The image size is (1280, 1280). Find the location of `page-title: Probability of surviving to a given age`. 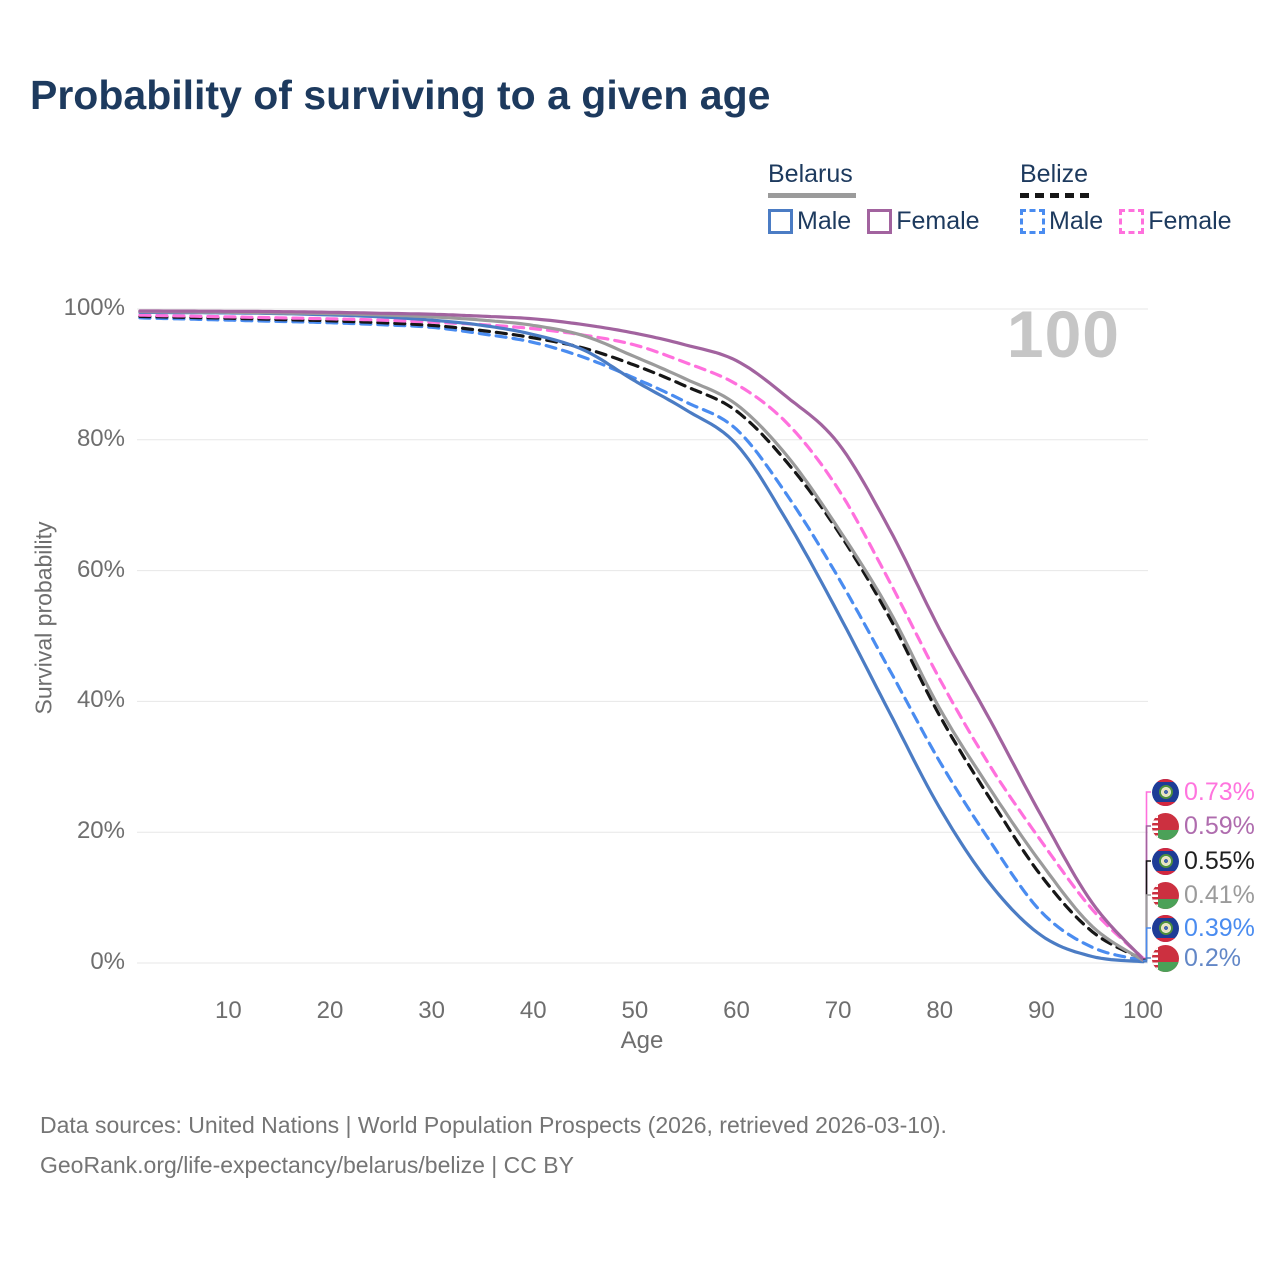

page-title: Probability of surviving to a given age is located at coordinates (400, 95).